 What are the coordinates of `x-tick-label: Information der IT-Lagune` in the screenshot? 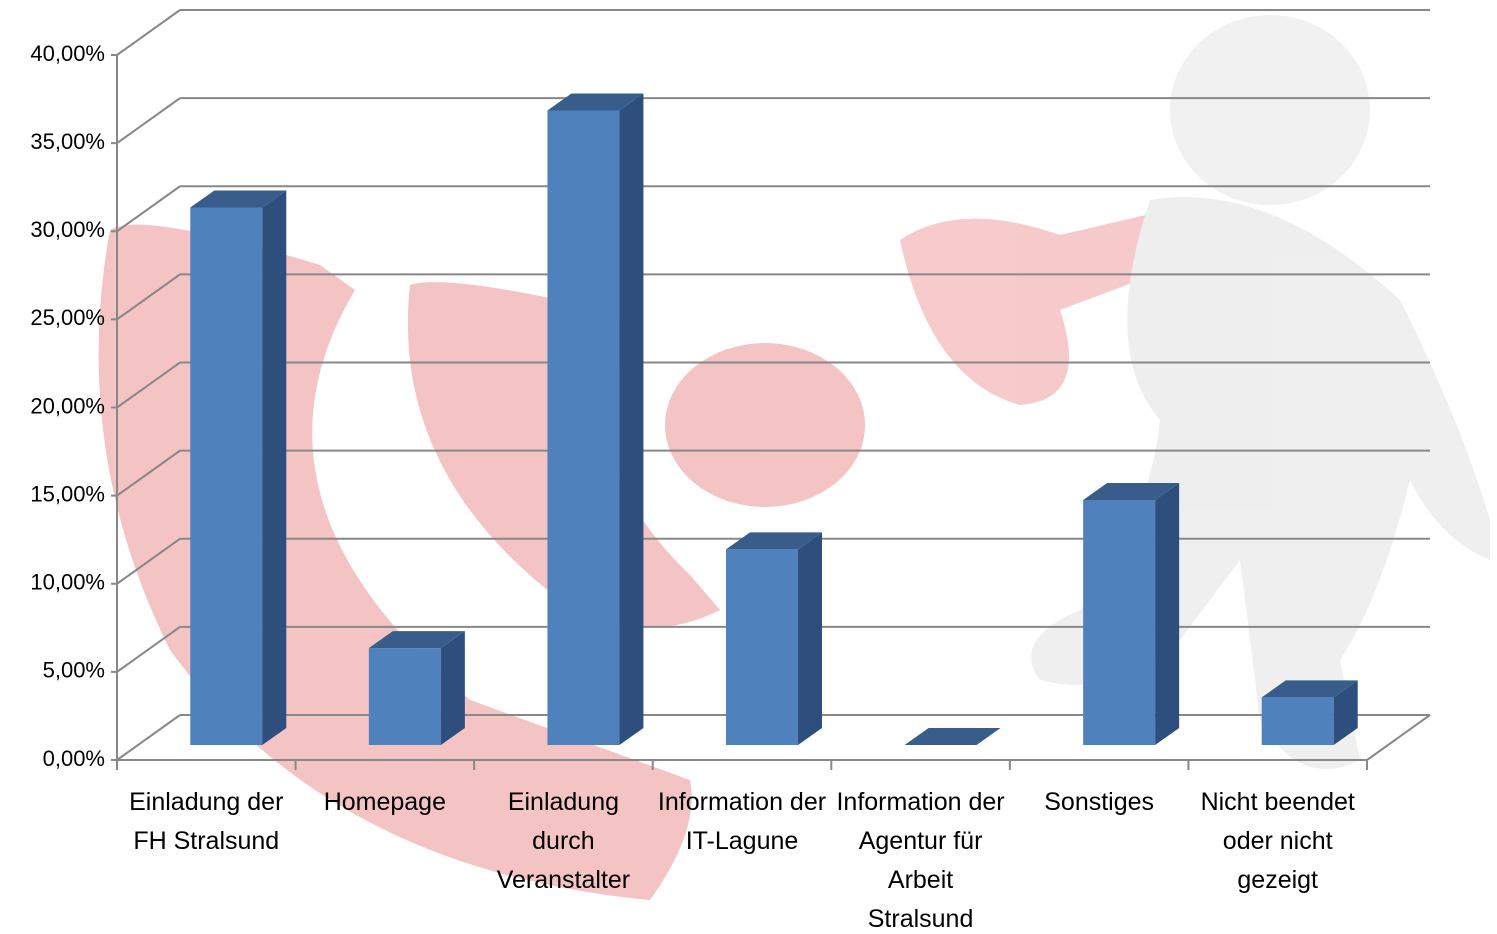 It's located at (742, 821).